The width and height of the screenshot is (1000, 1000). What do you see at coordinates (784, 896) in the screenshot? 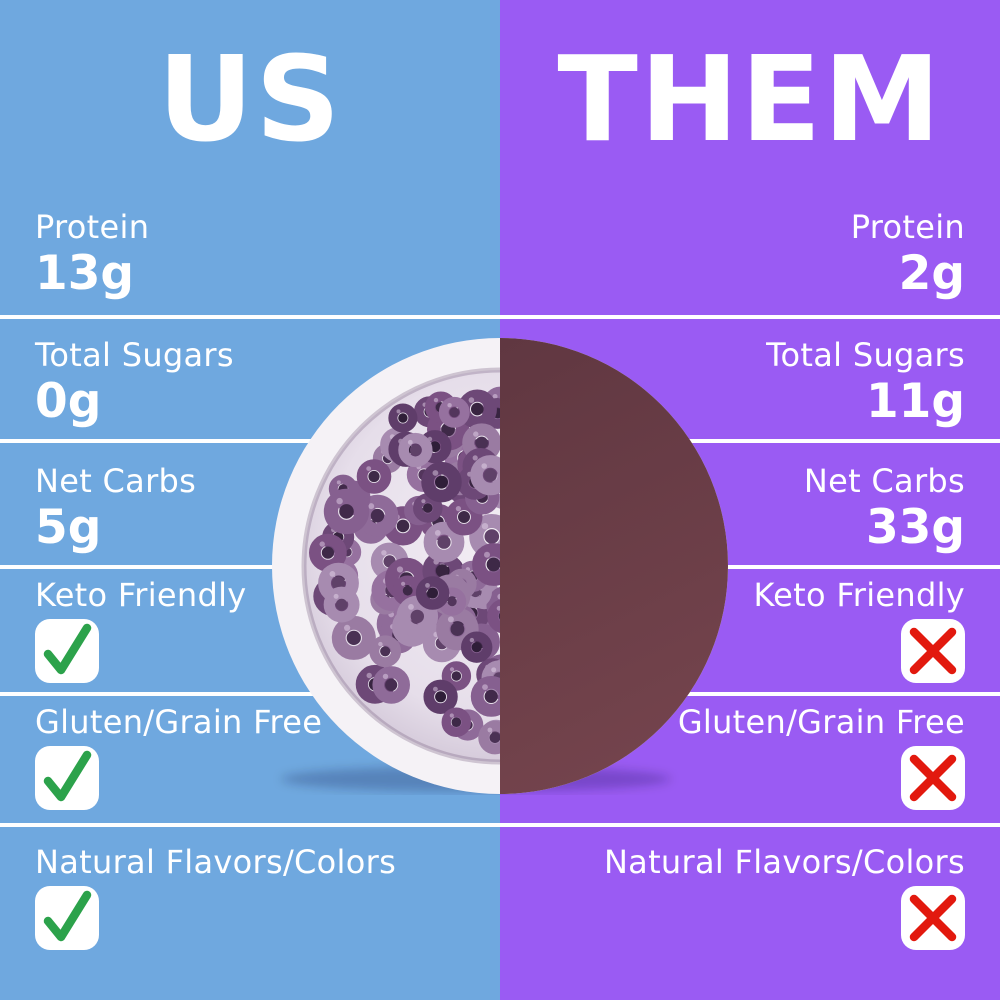
I see `bool-row-natural-them: Natural Flavors/Colors` at bounding box center [784, 896].